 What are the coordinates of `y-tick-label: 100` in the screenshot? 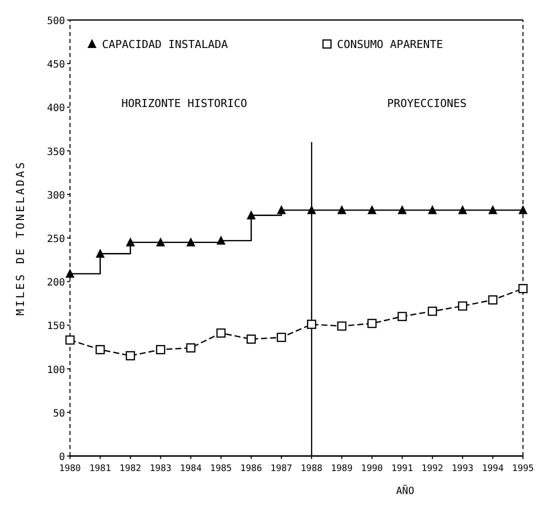 It's located at (55, 370).